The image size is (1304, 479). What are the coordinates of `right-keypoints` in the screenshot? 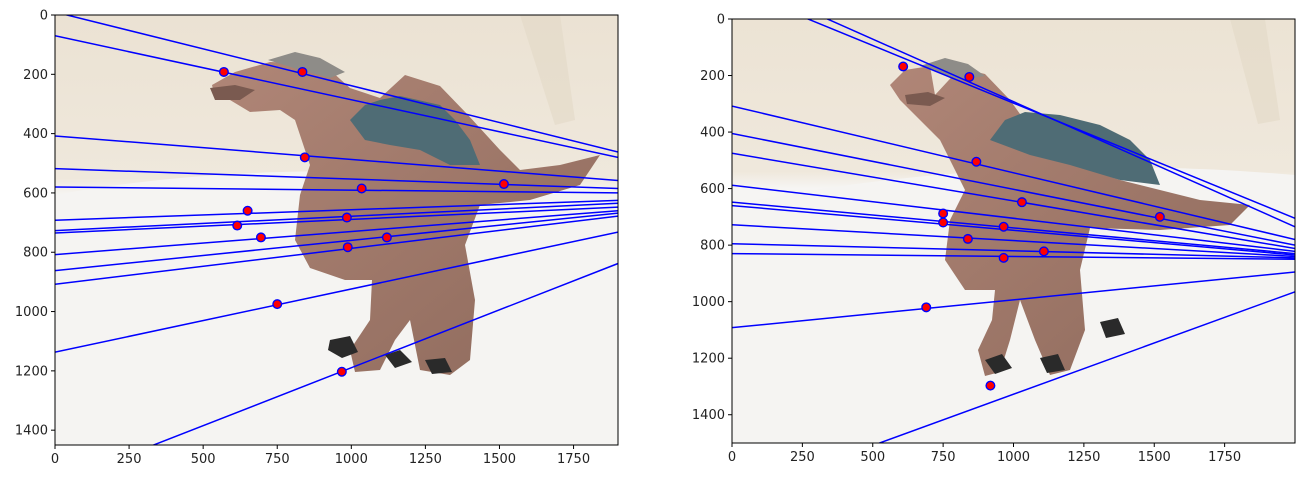 It's located at (1031, 226).